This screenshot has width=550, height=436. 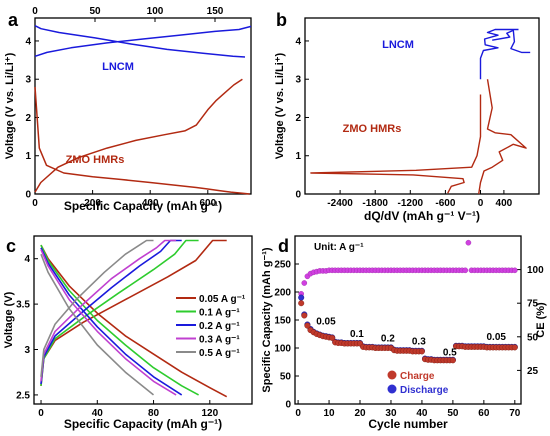 I want to click on panel-d-x-tick-label: 50, so click(x=453, y=413).